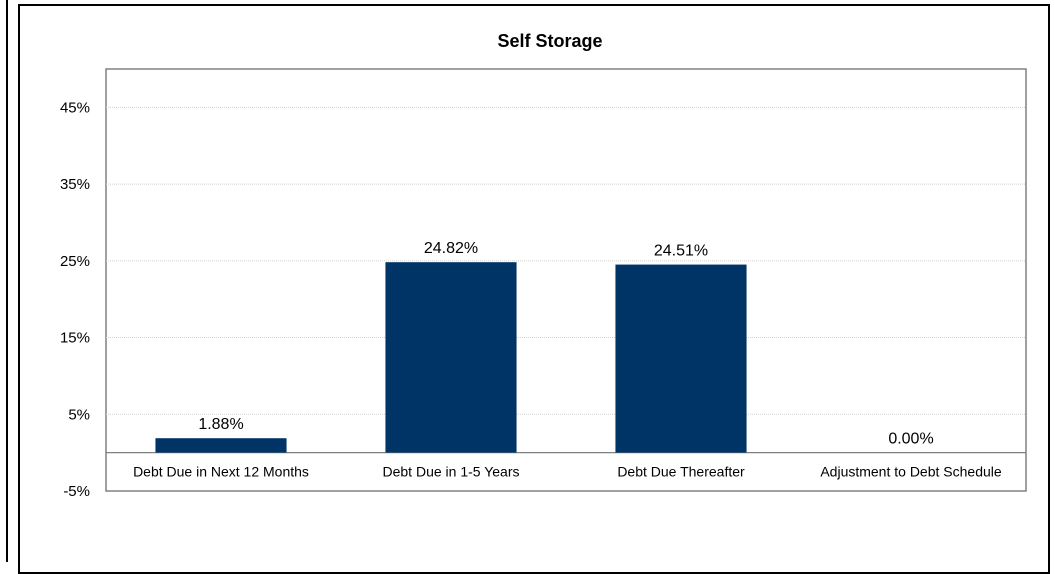 Image resolution: width=1055 pixels, height=574 pixels. I want to click on y-axis-ticks: -5% 5% 15% 25% 35% 45%, so click(75, 299).